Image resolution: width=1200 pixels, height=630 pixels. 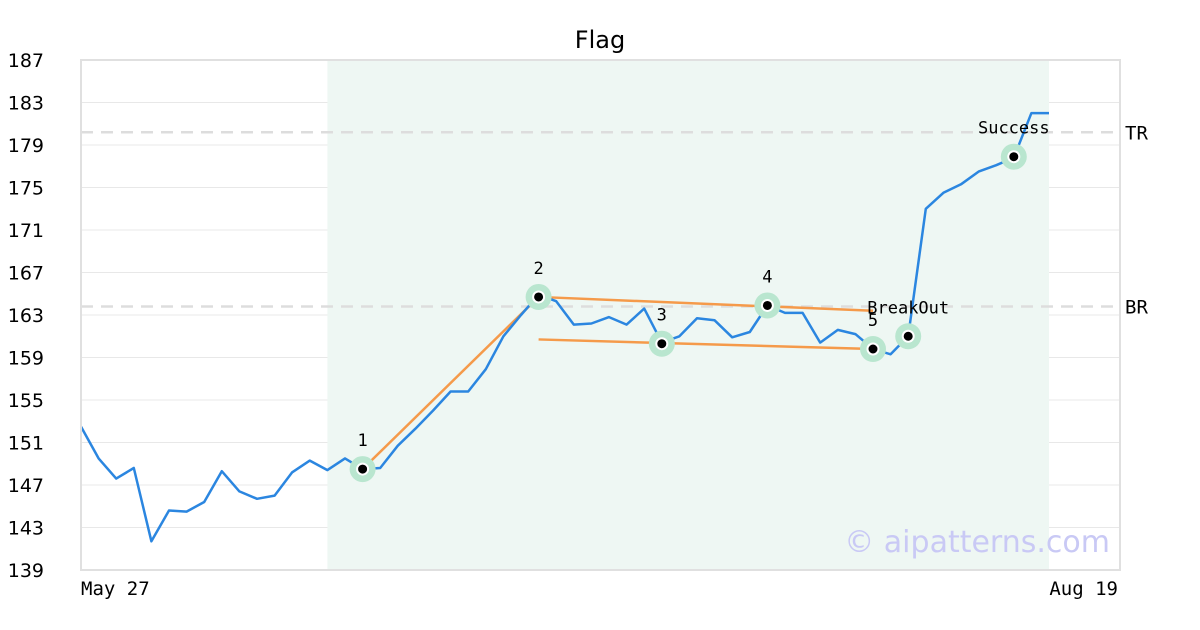 What do you see at coordinates (908, 308) in the screenshot?
I see `marker-label: BreakOut` at bounding box center [908, 308].